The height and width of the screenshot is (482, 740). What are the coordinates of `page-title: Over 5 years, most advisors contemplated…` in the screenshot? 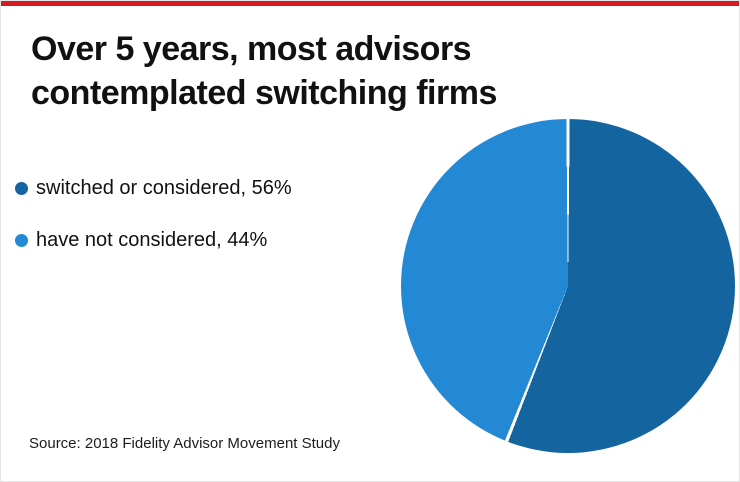 It's located at (264, 71).